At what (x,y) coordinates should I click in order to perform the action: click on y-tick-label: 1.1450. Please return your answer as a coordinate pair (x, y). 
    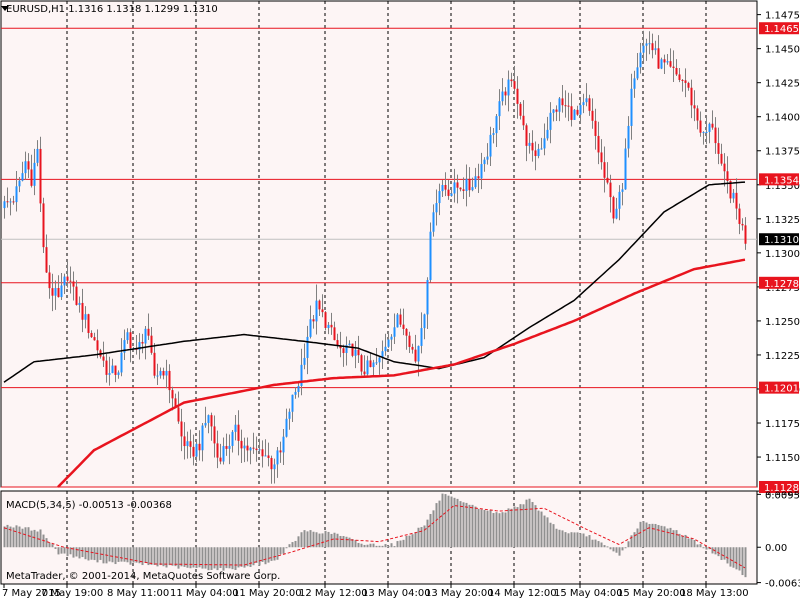
    Looking at the image, I should click on (782, 50).